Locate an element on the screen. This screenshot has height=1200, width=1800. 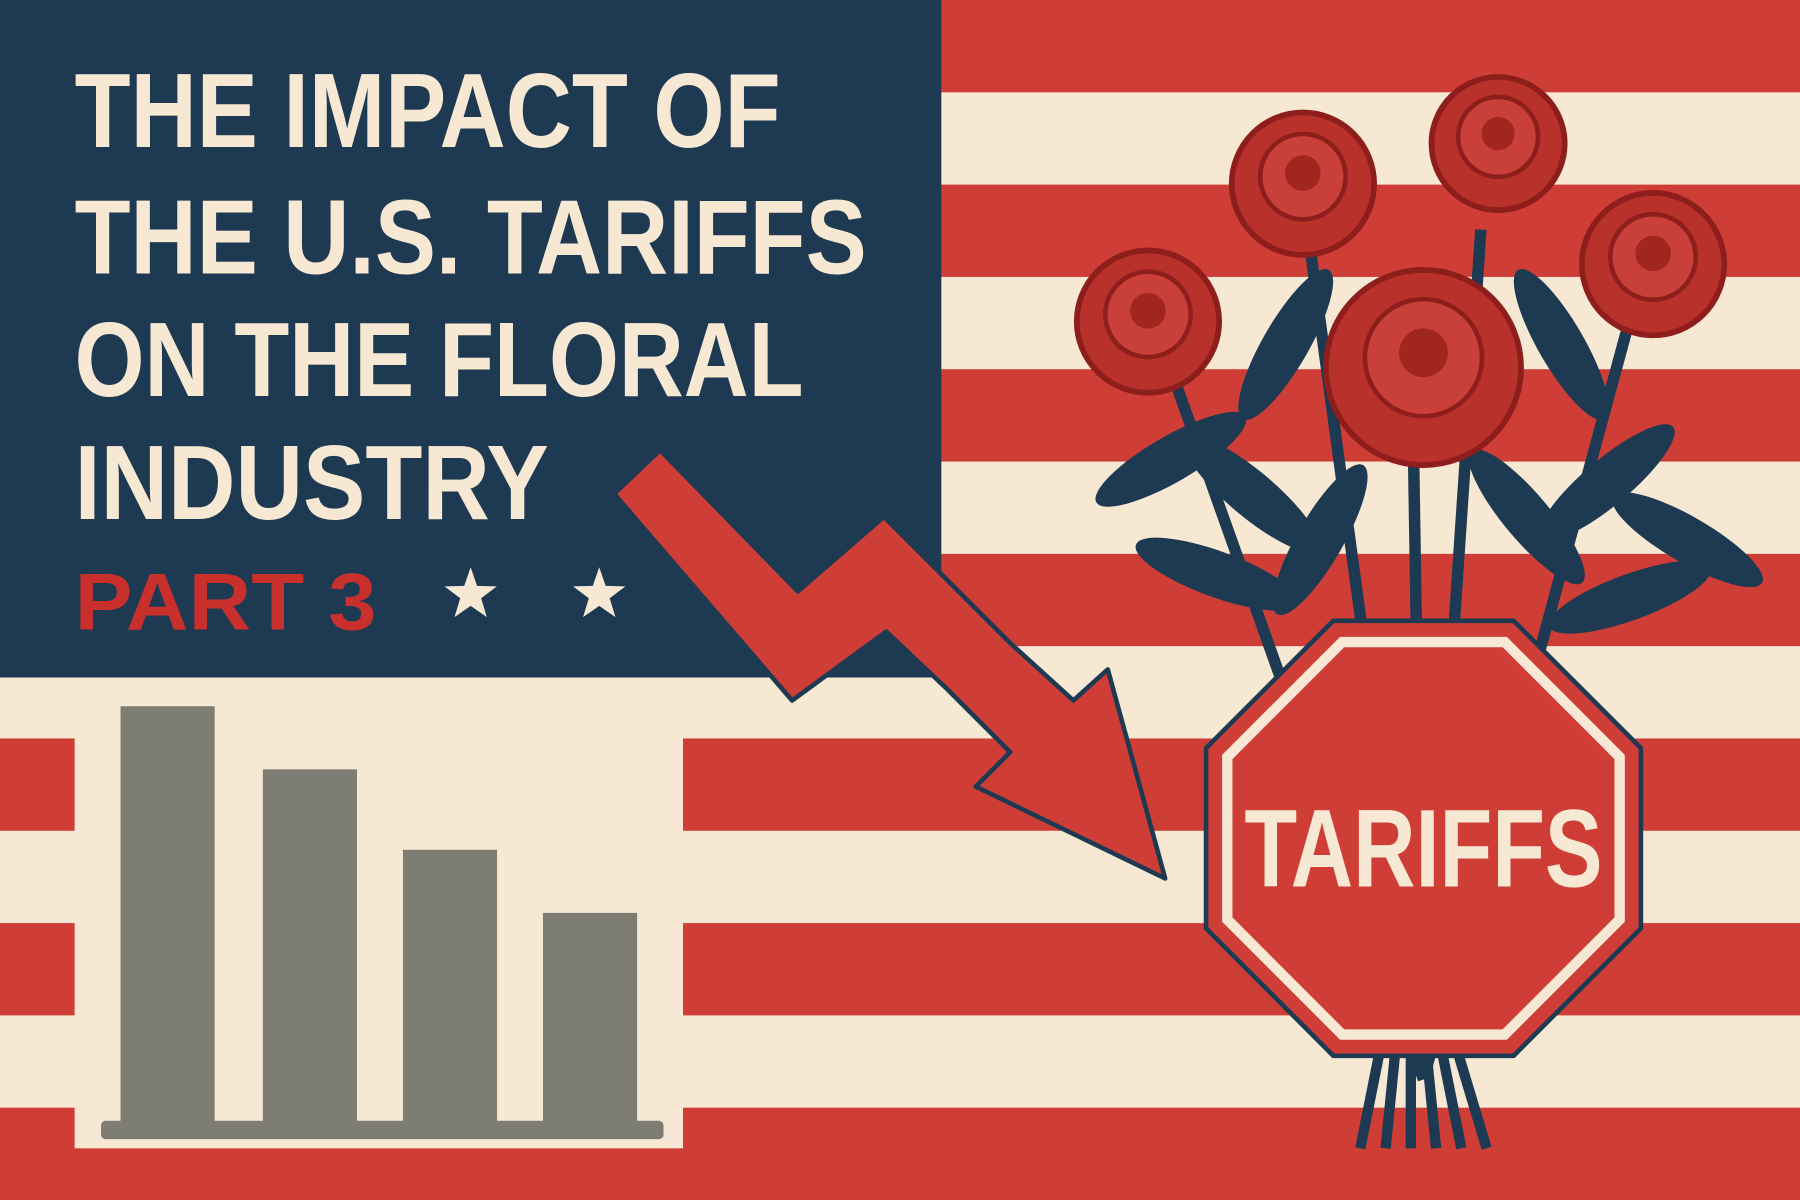
title-line: THE IMPACT OF is located at coordinates (428, 111).